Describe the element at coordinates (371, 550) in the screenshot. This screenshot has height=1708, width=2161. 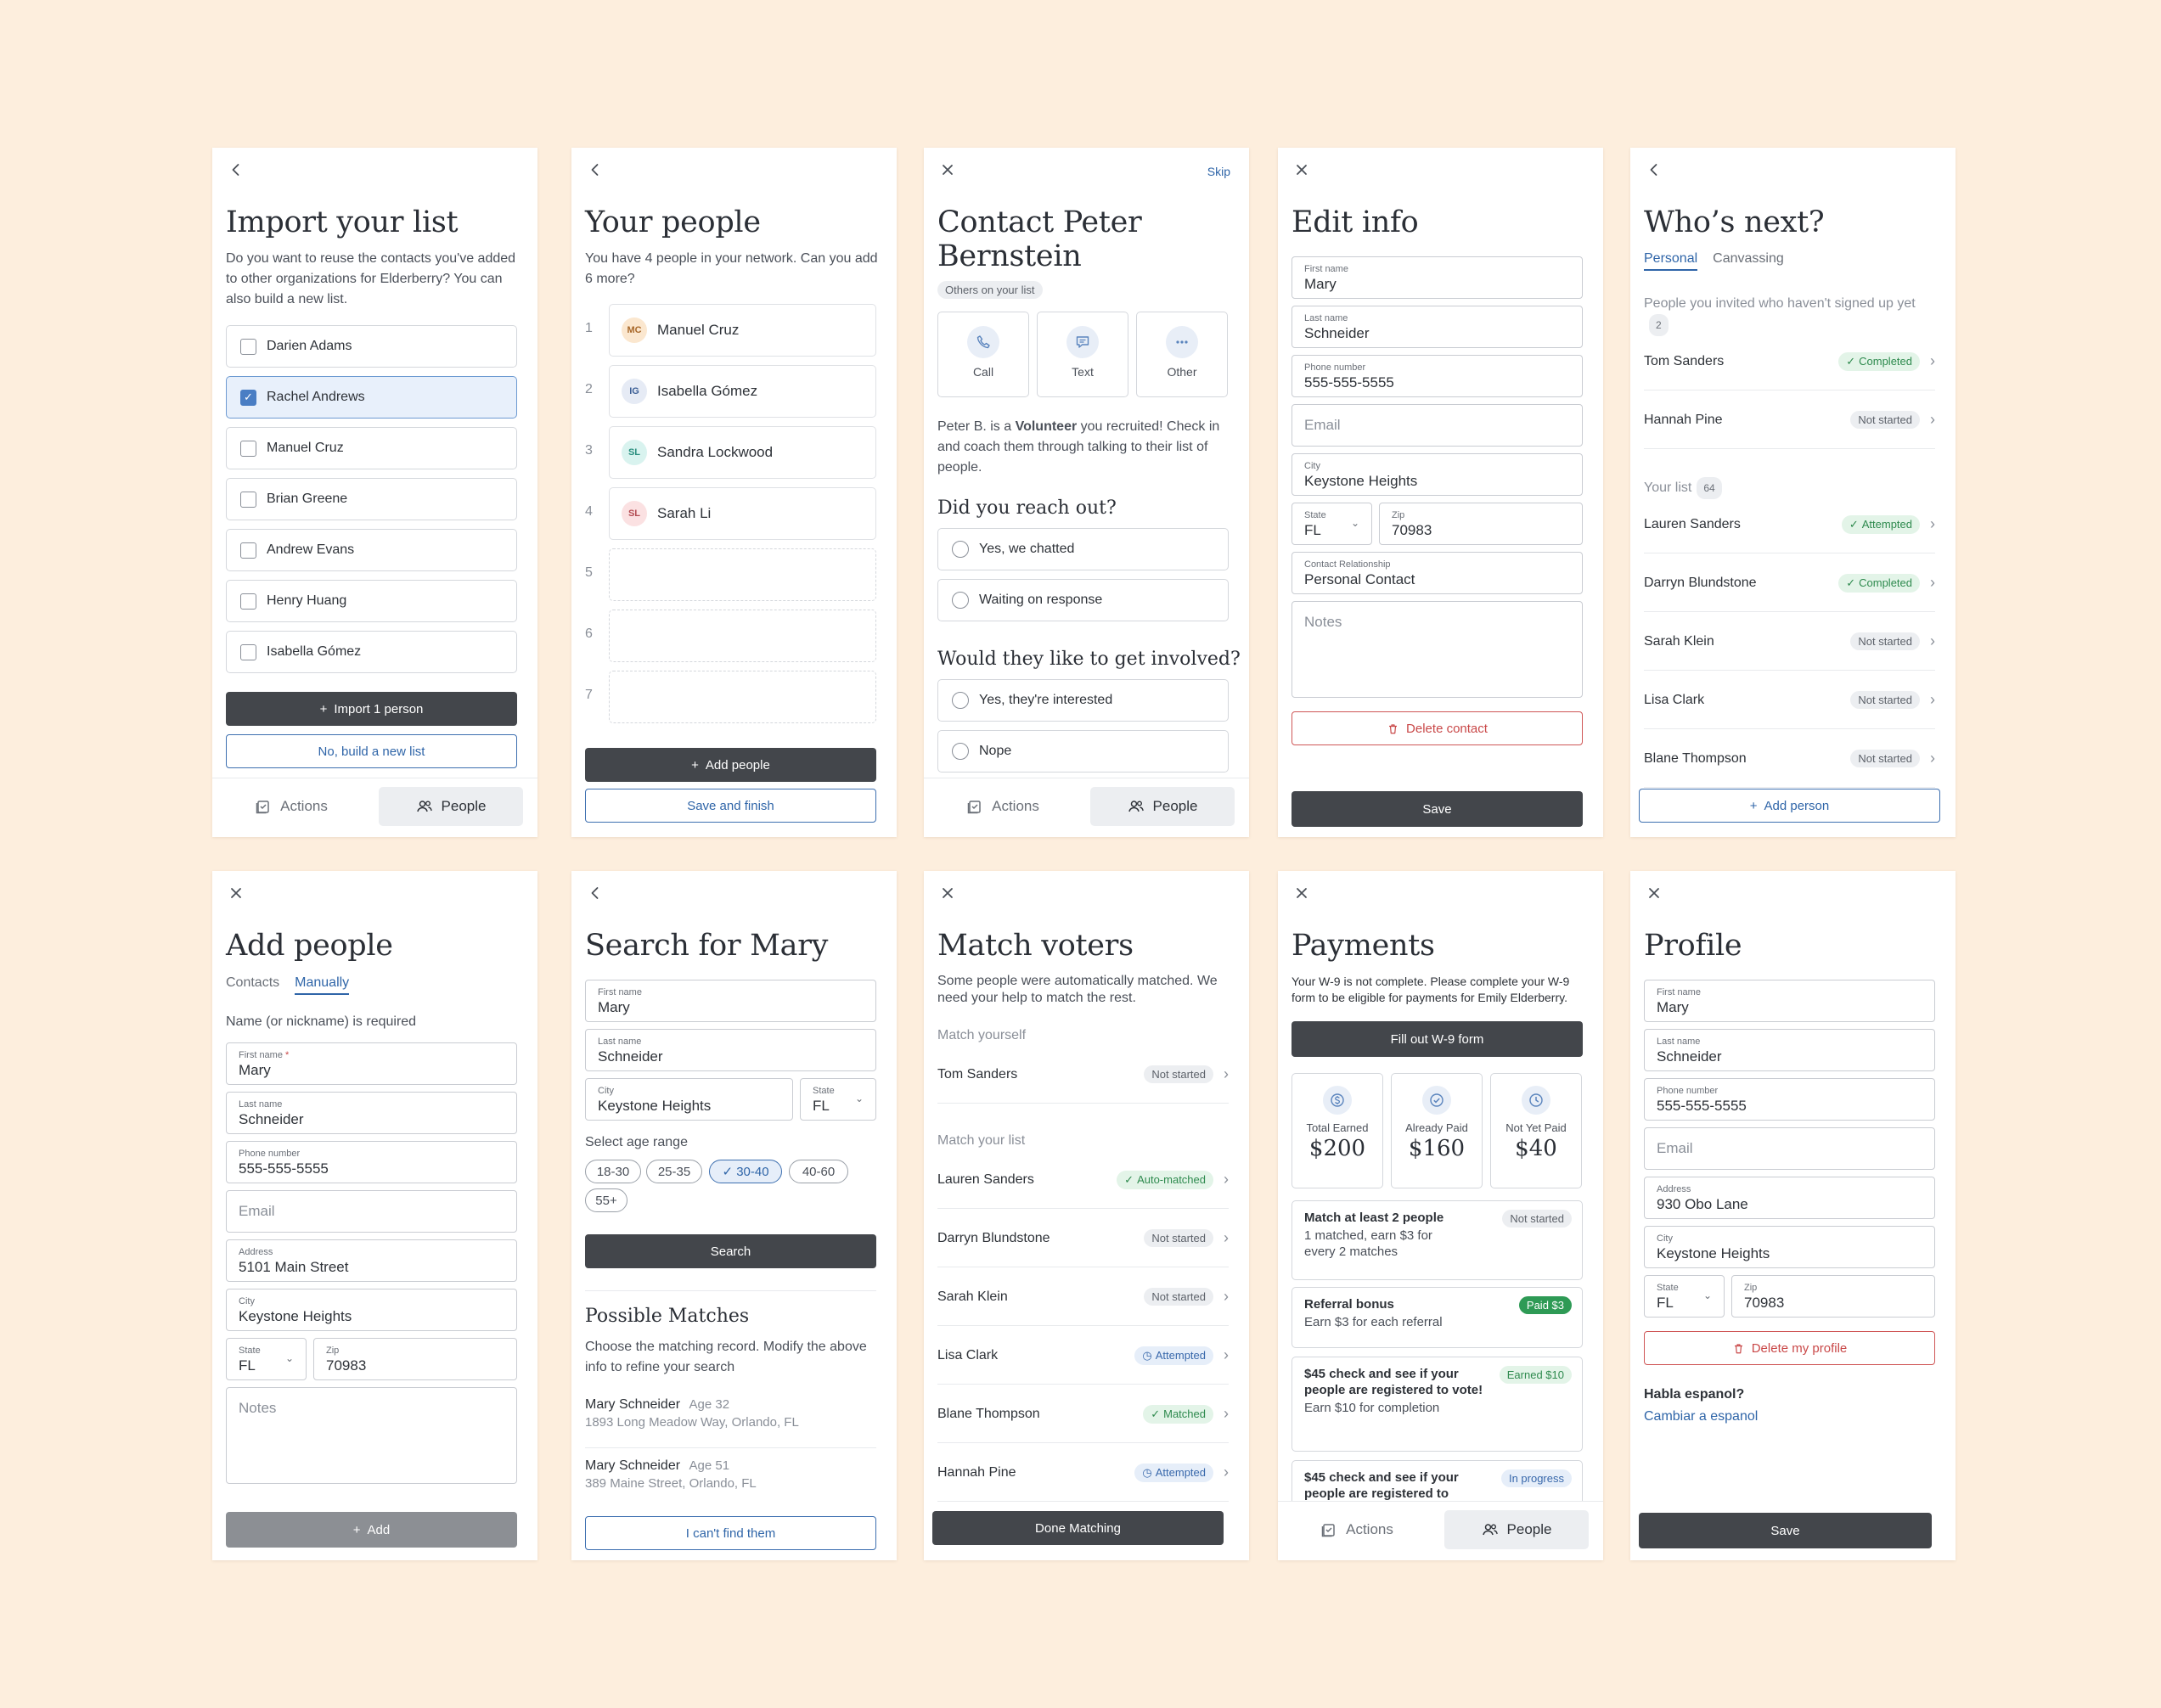
I see `contact-row: Andrew Evans` at that location.